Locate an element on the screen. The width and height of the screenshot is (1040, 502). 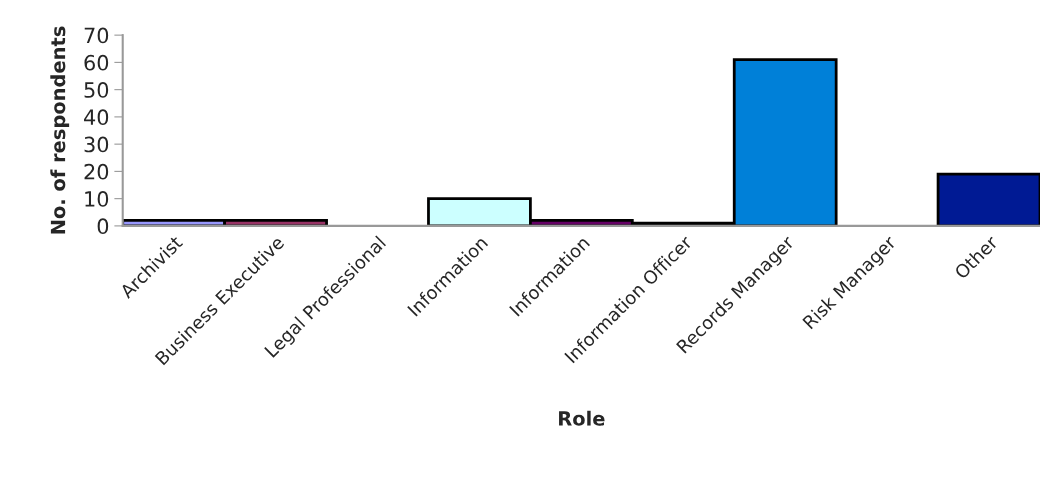
y-tick-label: 70 is located at coordinates (96, 35).